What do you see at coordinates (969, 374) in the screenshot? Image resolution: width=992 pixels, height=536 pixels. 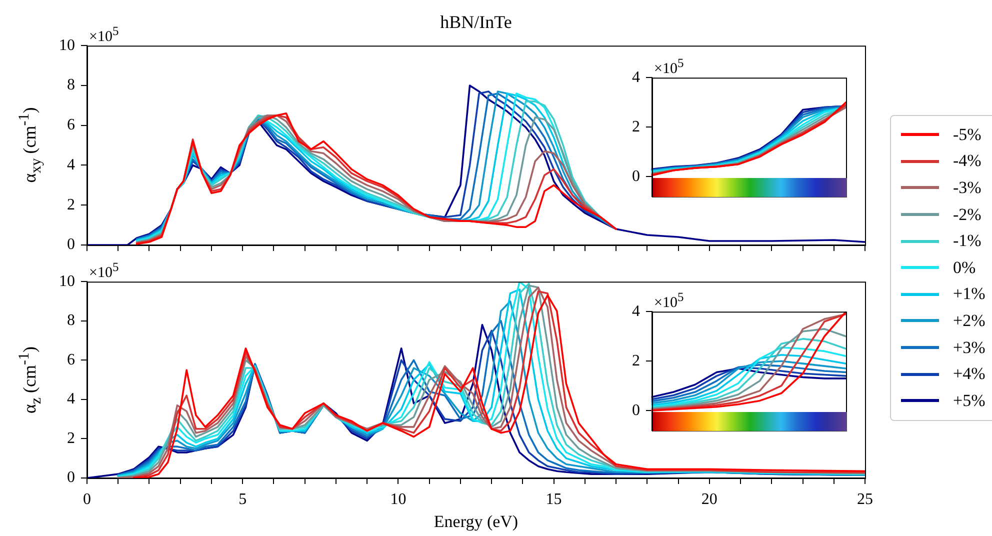 I see `legend-label: +4%` at bounding box center [969, 374].